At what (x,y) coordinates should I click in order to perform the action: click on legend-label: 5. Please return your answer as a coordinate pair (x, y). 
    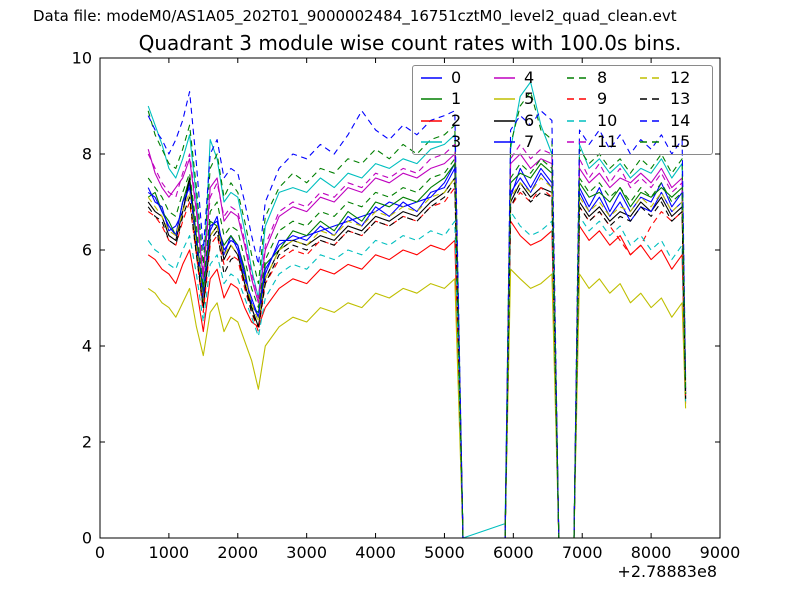
    Looking at the image, I should click on (529, 99).